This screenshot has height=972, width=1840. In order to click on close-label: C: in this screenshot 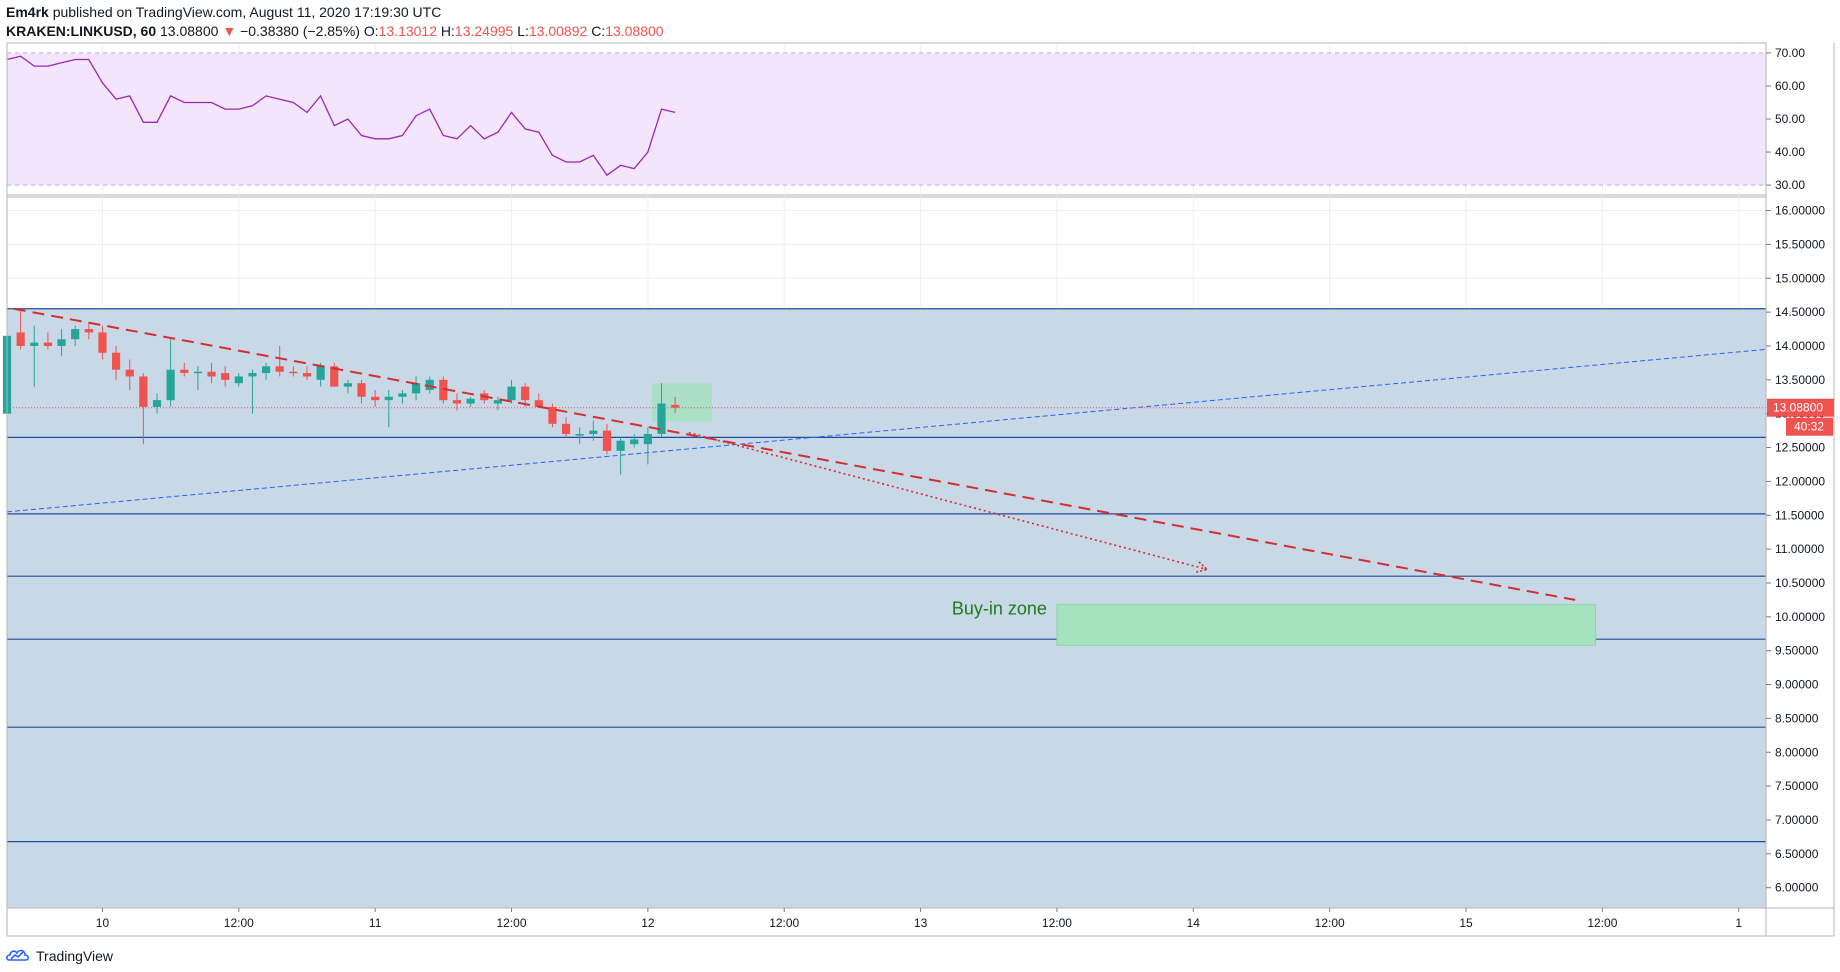, I will do `click(598, 31)`.